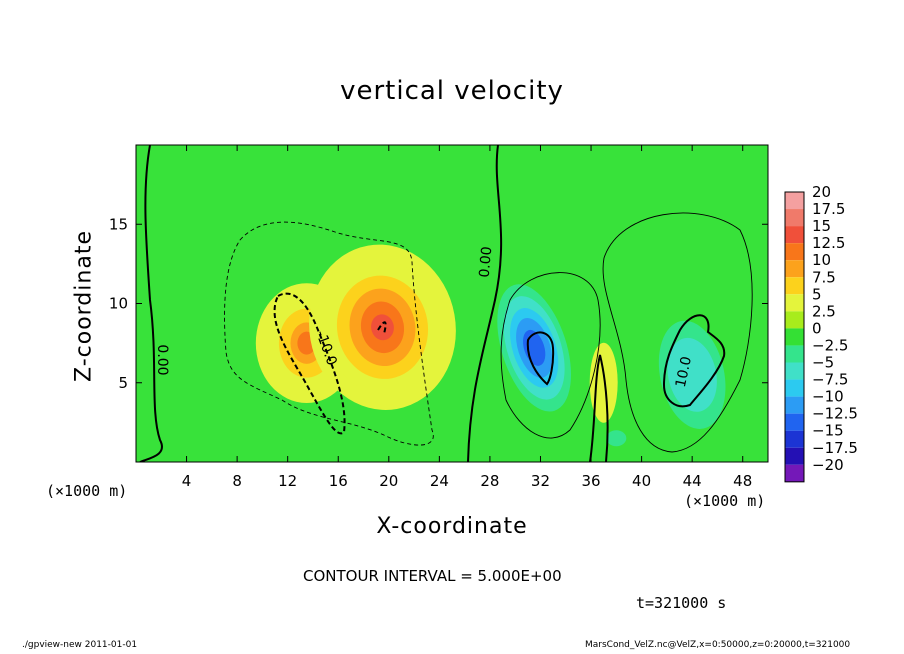 The height and width of the screenshot is (654, 904). Describe the element at coordinates (742, 481) in the screenshot. I see `x-tick-label-48: 48` at that location.